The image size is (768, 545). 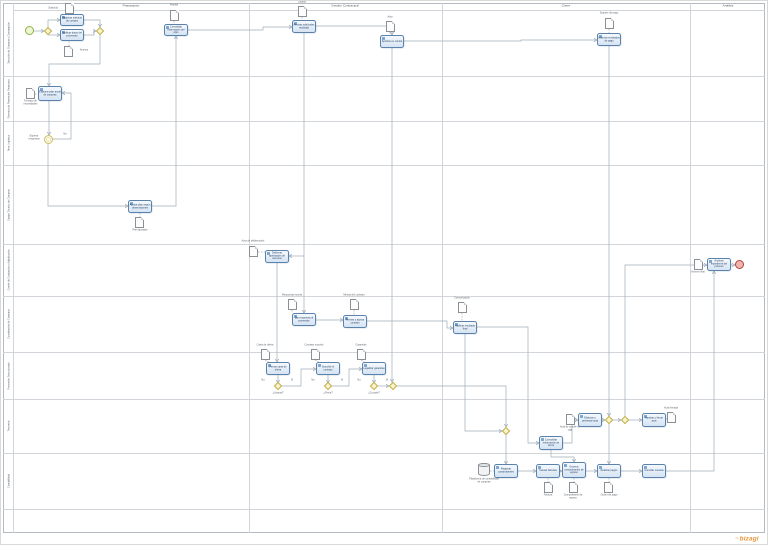 What do you see at coordinates (654, 471) in the screenshot?
I see `task-conciliar-cuentas: Conciliar cuentas` at bounding box center [654, 471].